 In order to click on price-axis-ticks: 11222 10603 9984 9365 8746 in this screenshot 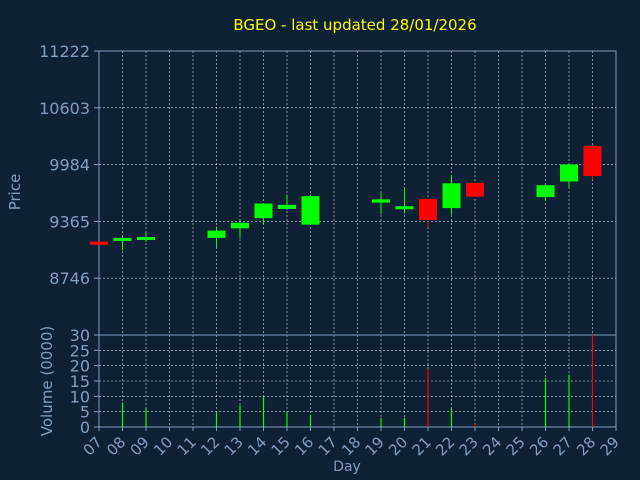, I will do `click(69, 165)`.